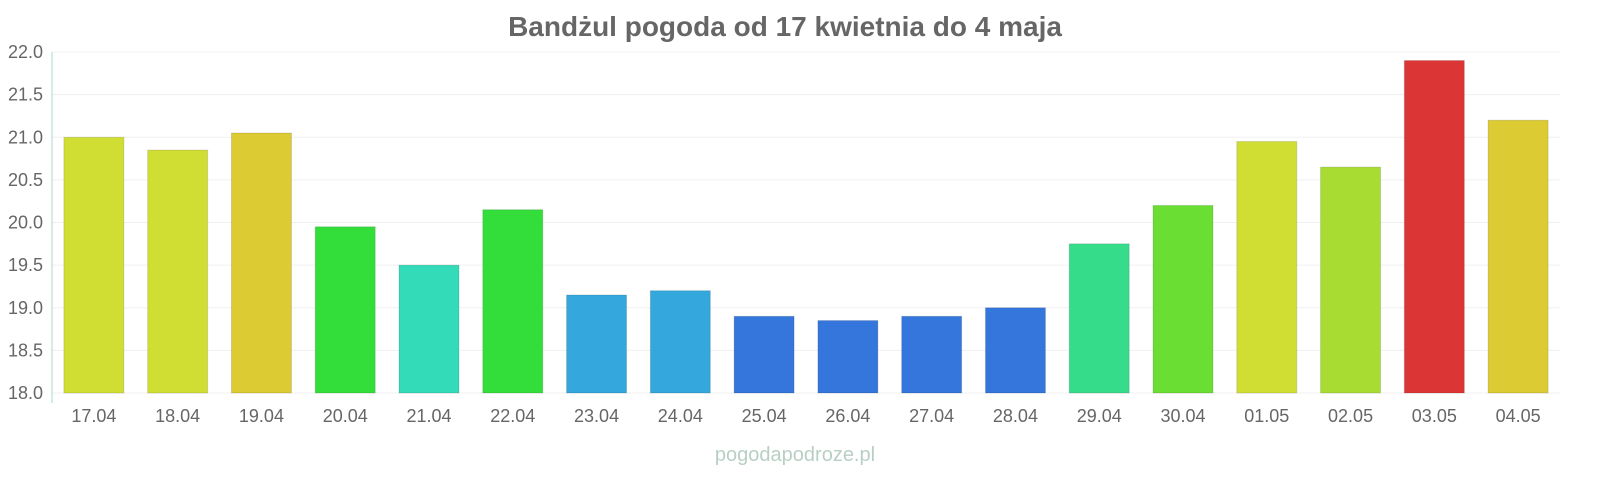 The height and width of the screenshot is (480, 1600). Describe the element at coordinates (847, 416) in the screenshot. I see `x-tick-label: 26.04` at that location.